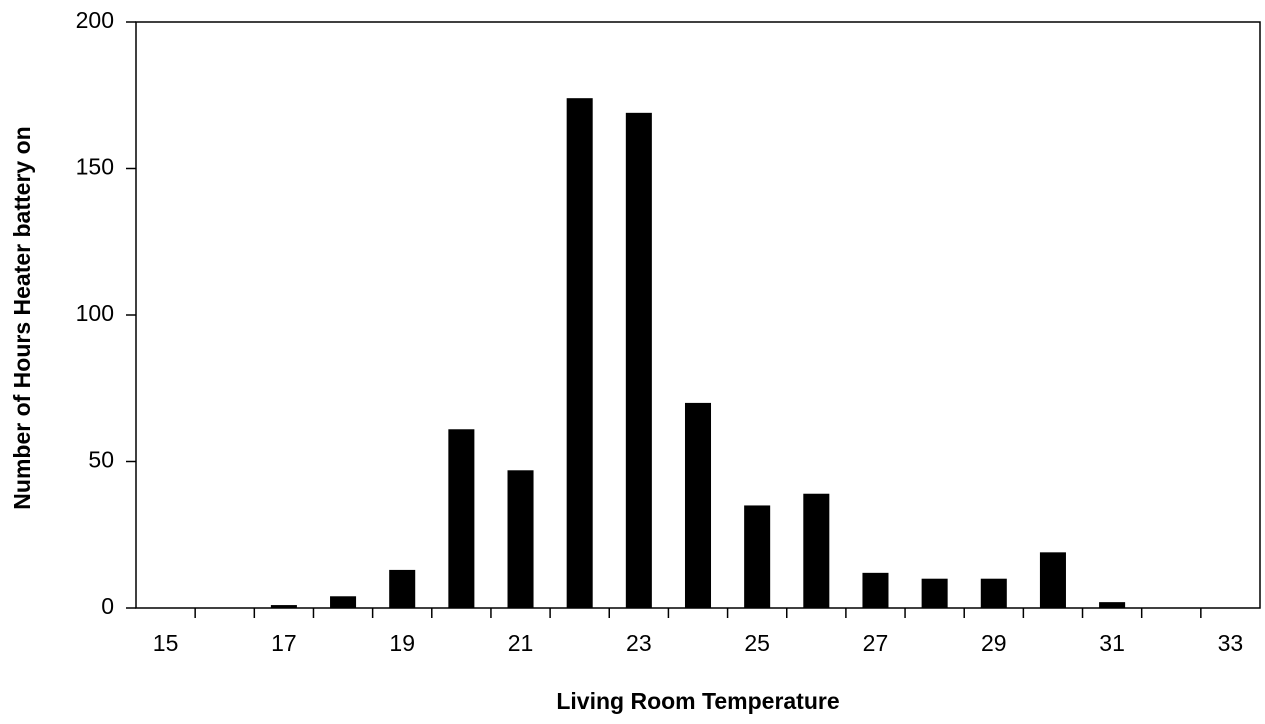 This screenshot has height=724, width=1265. I want to click on x-tick-label: 23, so click(639, 643).